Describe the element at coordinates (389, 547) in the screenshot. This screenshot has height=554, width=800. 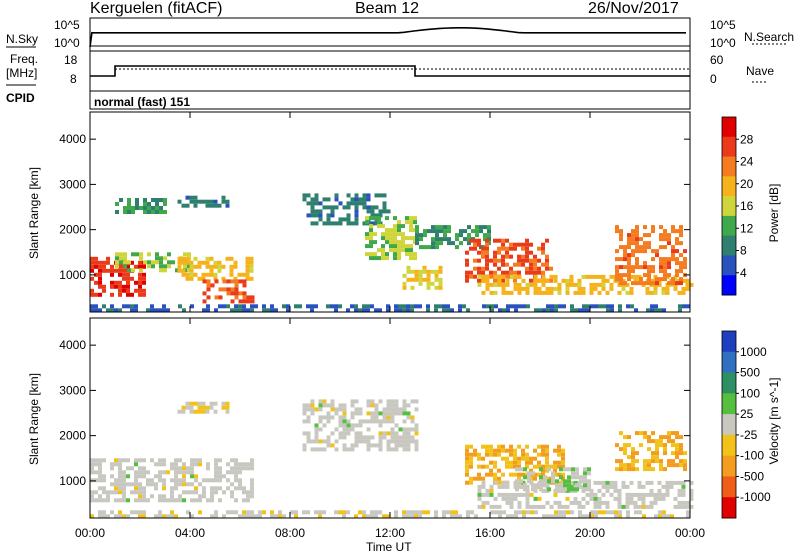
I see `time-axis-label: Time UT` at that location.